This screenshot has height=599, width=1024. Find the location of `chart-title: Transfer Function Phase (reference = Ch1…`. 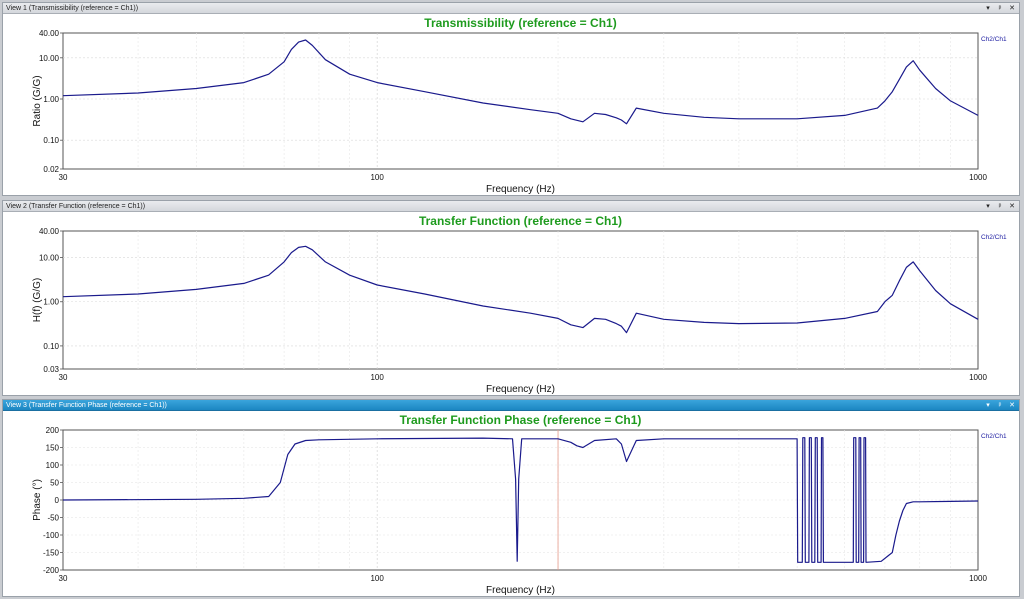

chart-title: Transfer Function Phase (reference = Ch1… is located at coordinates (521, 420).